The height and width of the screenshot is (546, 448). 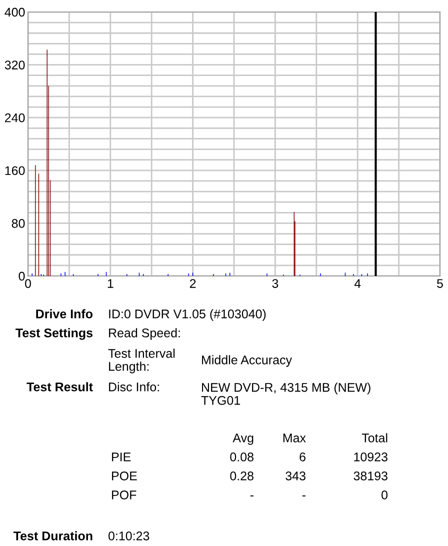 What do you see at coordinates (144, 334) in the screenshot?
I see `text: Read Speed:` at bounding box center [144, 334].